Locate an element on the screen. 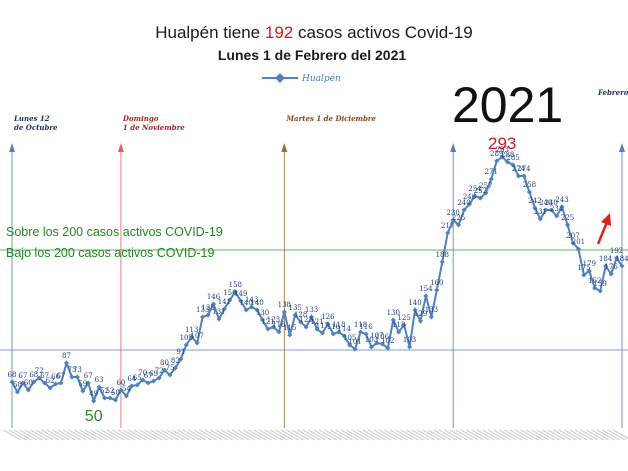 Image resolution: width=628 pixels, height=471 pixels. data-label: 140 is located at coordinates (256, 303).